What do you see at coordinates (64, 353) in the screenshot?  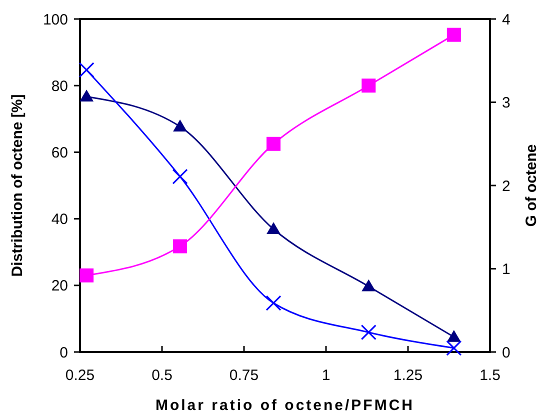 I see `y-tick-label: 0` at bounding box center [64, 353].